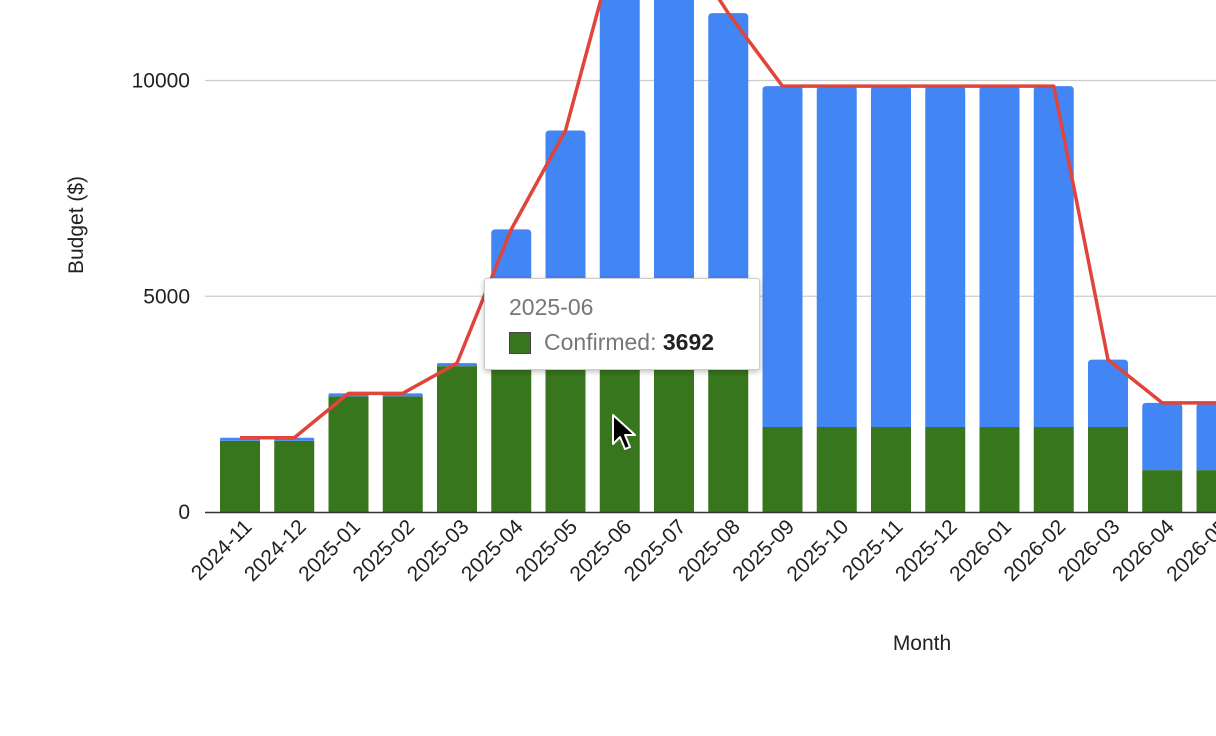 Image resolution: width=1216 pixels, height=736 pixels. I want to click on y-axis-title: Budget ($), so click(76, 225).